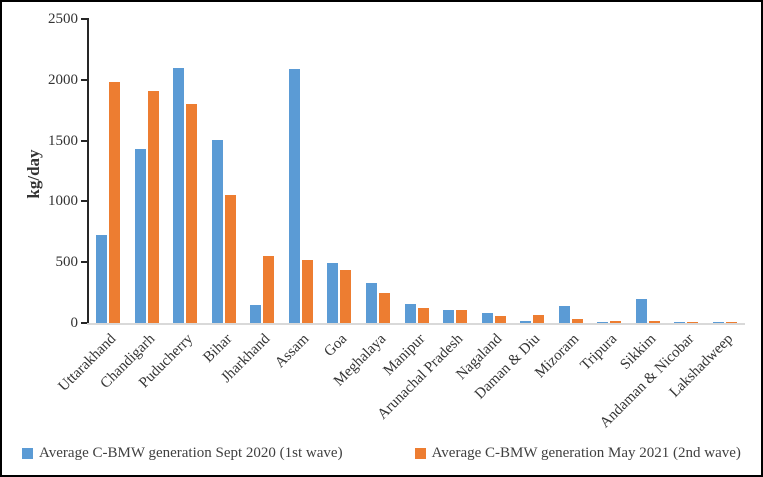 The height and width of the screenshot is (477, 763). Describe the element at coordinates (686, 171) in the screenshot. I see `bar-group-andaman-nicobar` at that location.